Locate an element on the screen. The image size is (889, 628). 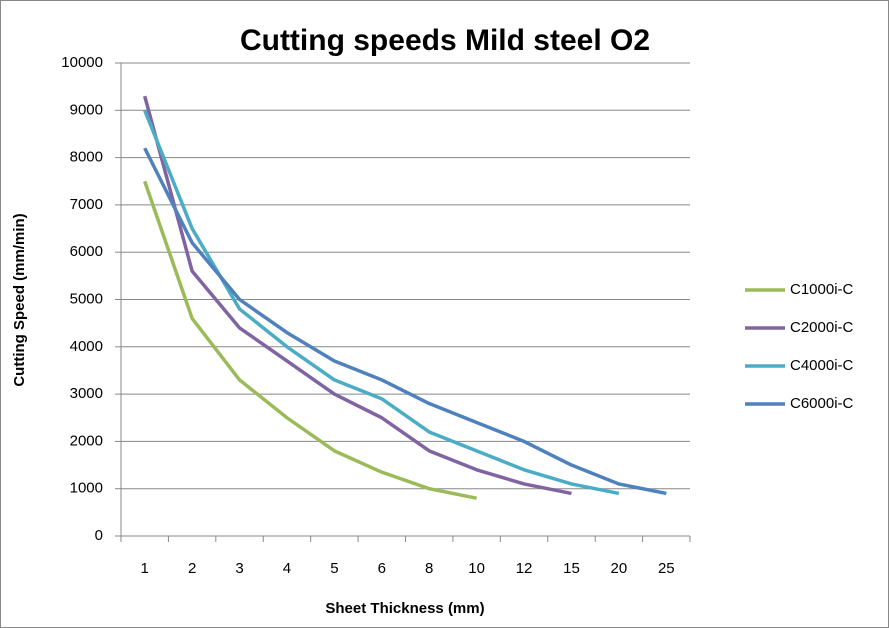
y-tick-label: 7000 is located at coordinates (86, 204).